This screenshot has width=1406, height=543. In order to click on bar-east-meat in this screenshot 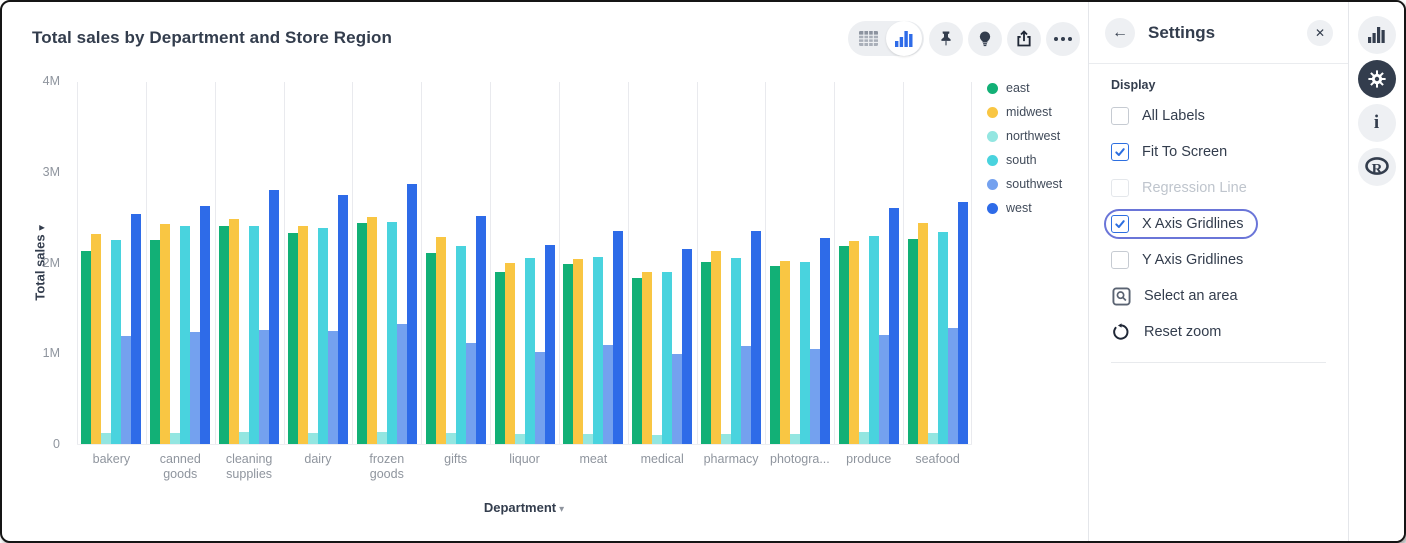, I will do `click(568, 354)`.